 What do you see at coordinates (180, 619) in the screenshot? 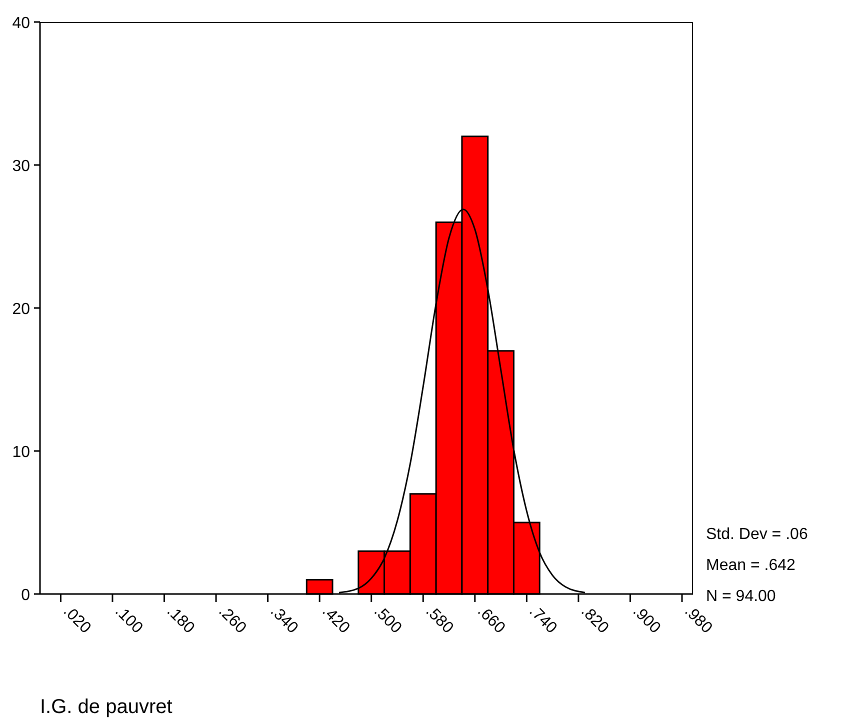
I see `x-tick-label: .180` at bounding box center [180, 619].